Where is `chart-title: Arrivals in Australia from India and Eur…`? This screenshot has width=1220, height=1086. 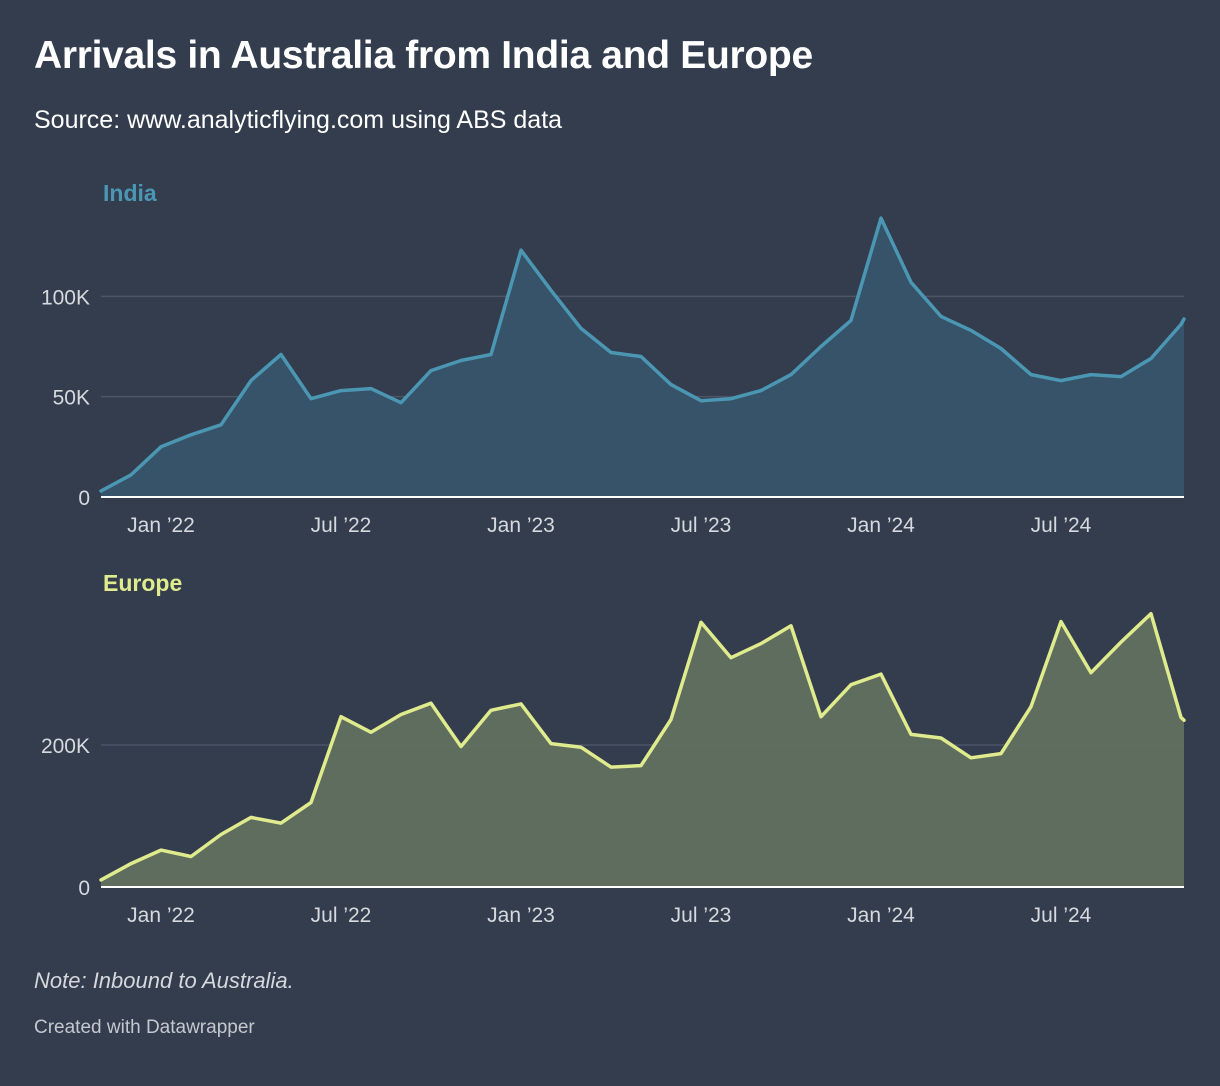
chart-title: Arrivals in Australia from India and Eur… is located at coordinates (423, 55).